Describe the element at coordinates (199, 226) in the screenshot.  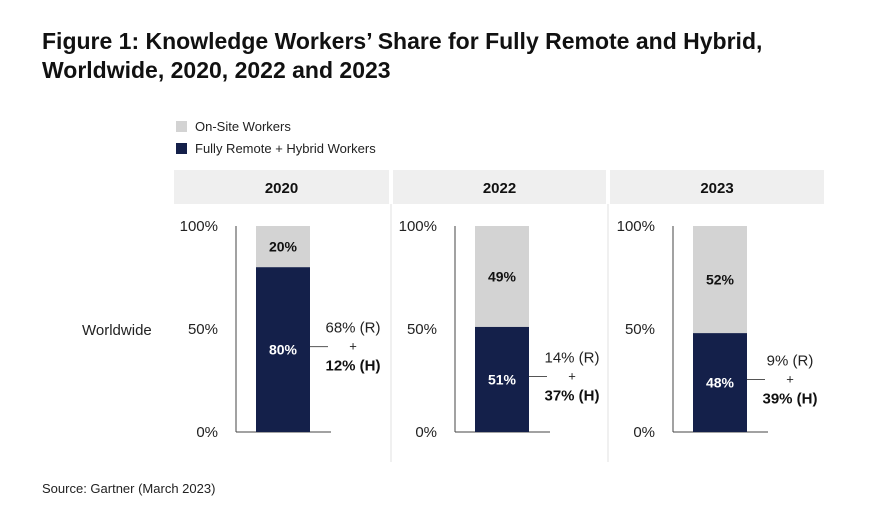
I see `y-tick-label-2020-0: 100%` at that location.